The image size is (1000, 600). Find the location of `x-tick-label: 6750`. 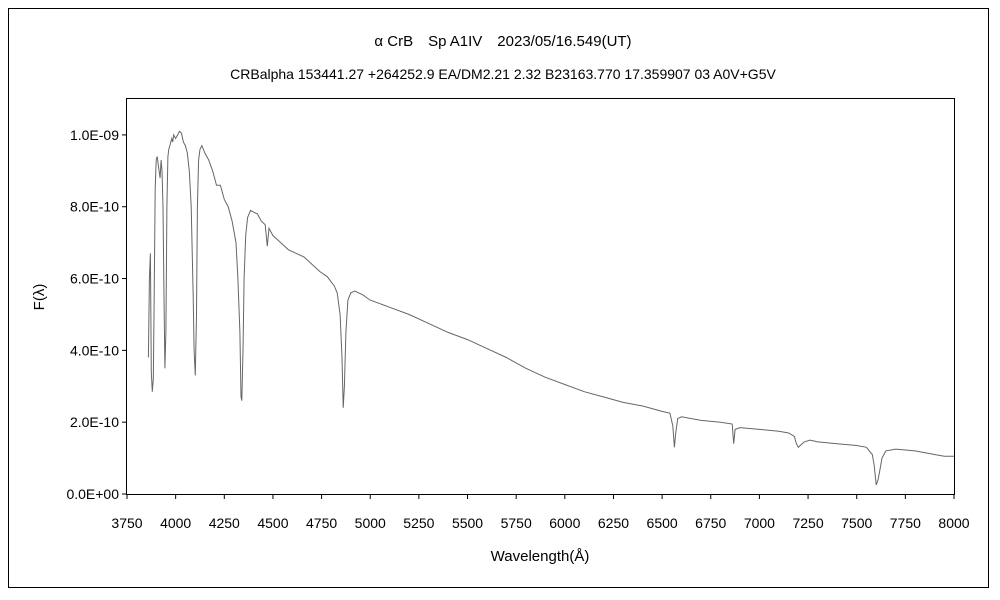

x-tick-label: 6750 is located at coordinates (710, 523).